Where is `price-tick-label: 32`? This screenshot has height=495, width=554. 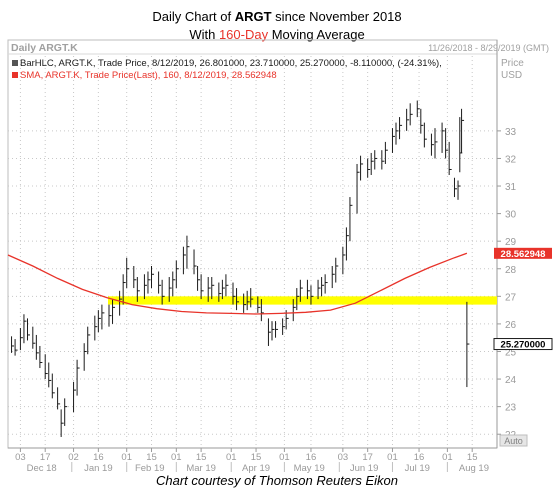 price-tick-label: 32 is located at coordinates (511, 159).